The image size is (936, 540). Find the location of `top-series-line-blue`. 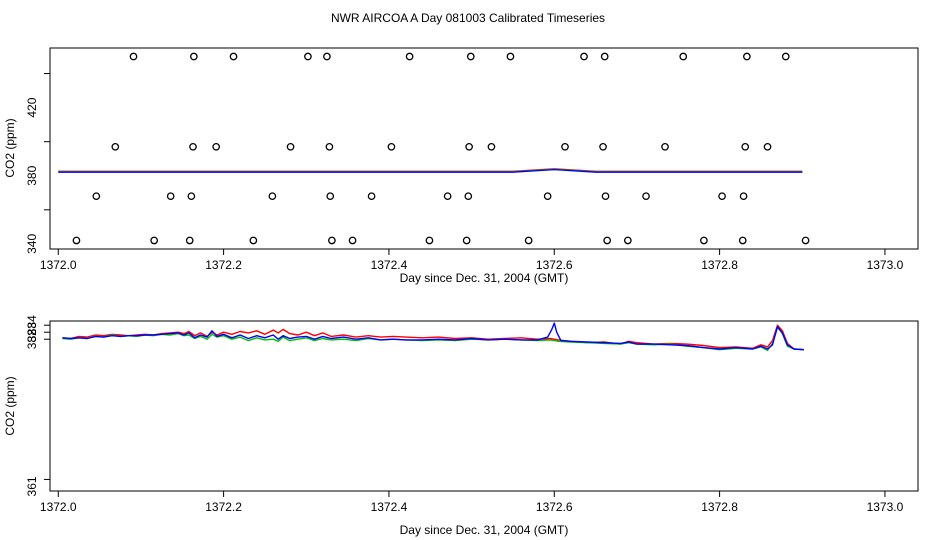

top-series-line-blue is located at coordinates (430, 170).